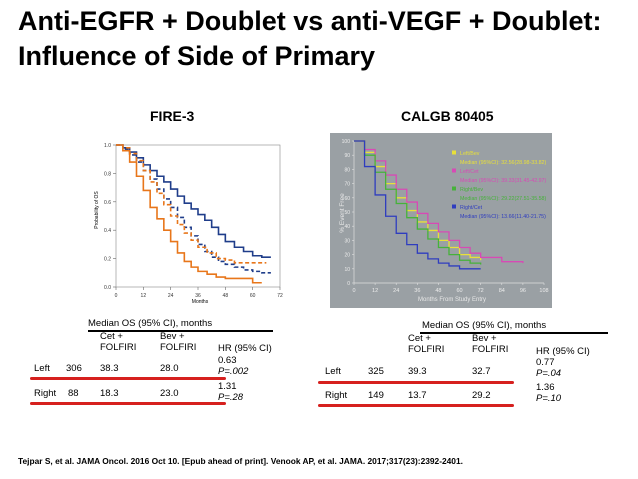 The width and height of the screenshot is (638, 479). Describe the element at coordinates (226, 296) in the screenshot. I see `fire3-x-tick-label: 48` at that location.